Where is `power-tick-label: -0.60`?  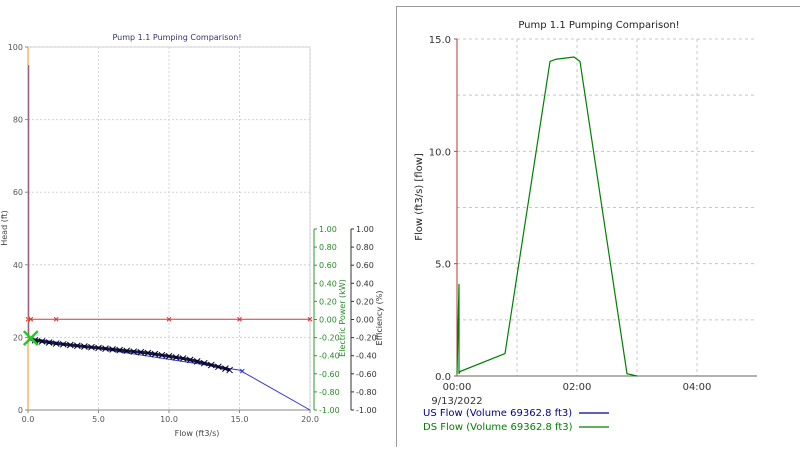 power-tick-label: -0.60 is located at coordinates (329, 374).